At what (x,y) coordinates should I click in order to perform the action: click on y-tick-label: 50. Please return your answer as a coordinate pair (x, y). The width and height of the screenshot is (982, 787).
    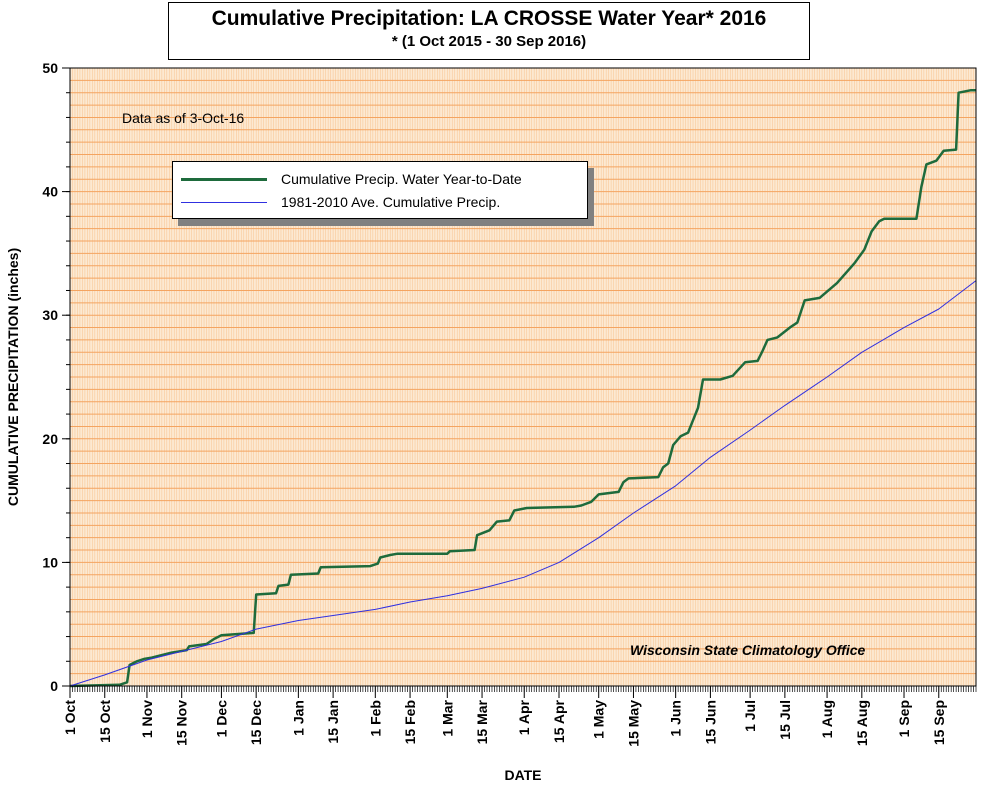
    Looking at the image, I should click on (50, 68).